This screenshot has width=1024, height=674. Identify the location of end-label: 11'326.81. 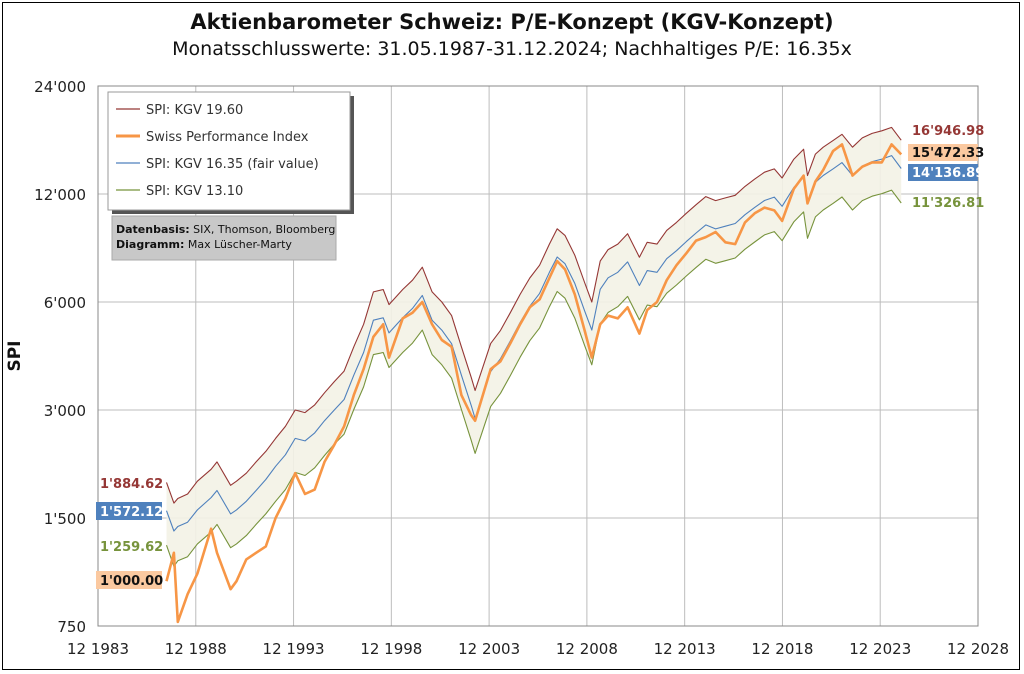
(948, 203).